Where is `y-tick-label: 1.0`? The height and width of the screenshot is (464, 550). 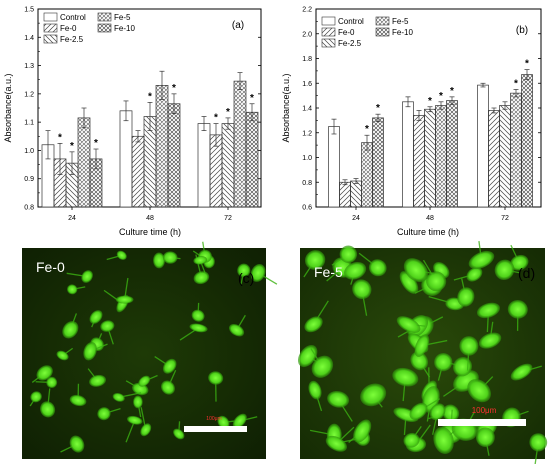 y-tick-label: 1.0 is located at coordinates (29, 151).